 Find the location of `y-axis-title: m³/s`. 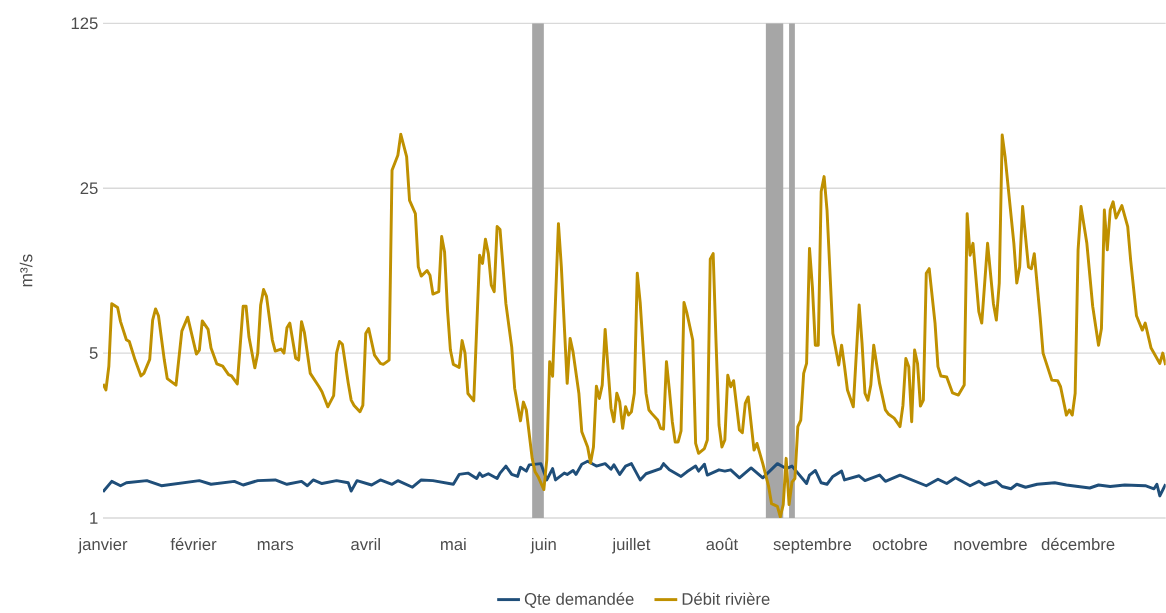

y-axis-title: m³/s is located at coordinates (26, 270).